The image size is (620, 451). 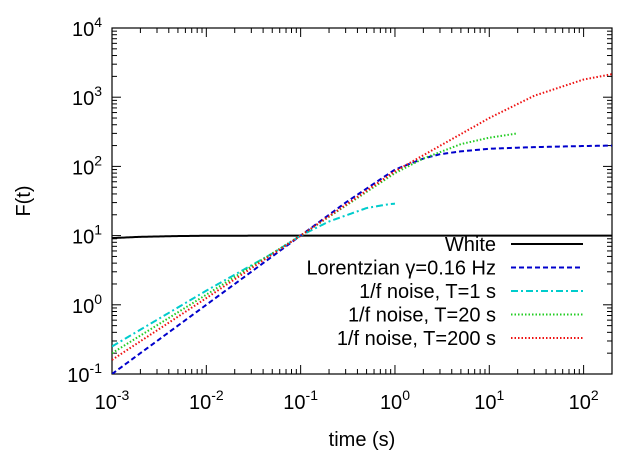 What do you see at coordinates (489, 400) in the screenshot?
I see `x-tick-label: 10¹` at bounding box center [489, 400].